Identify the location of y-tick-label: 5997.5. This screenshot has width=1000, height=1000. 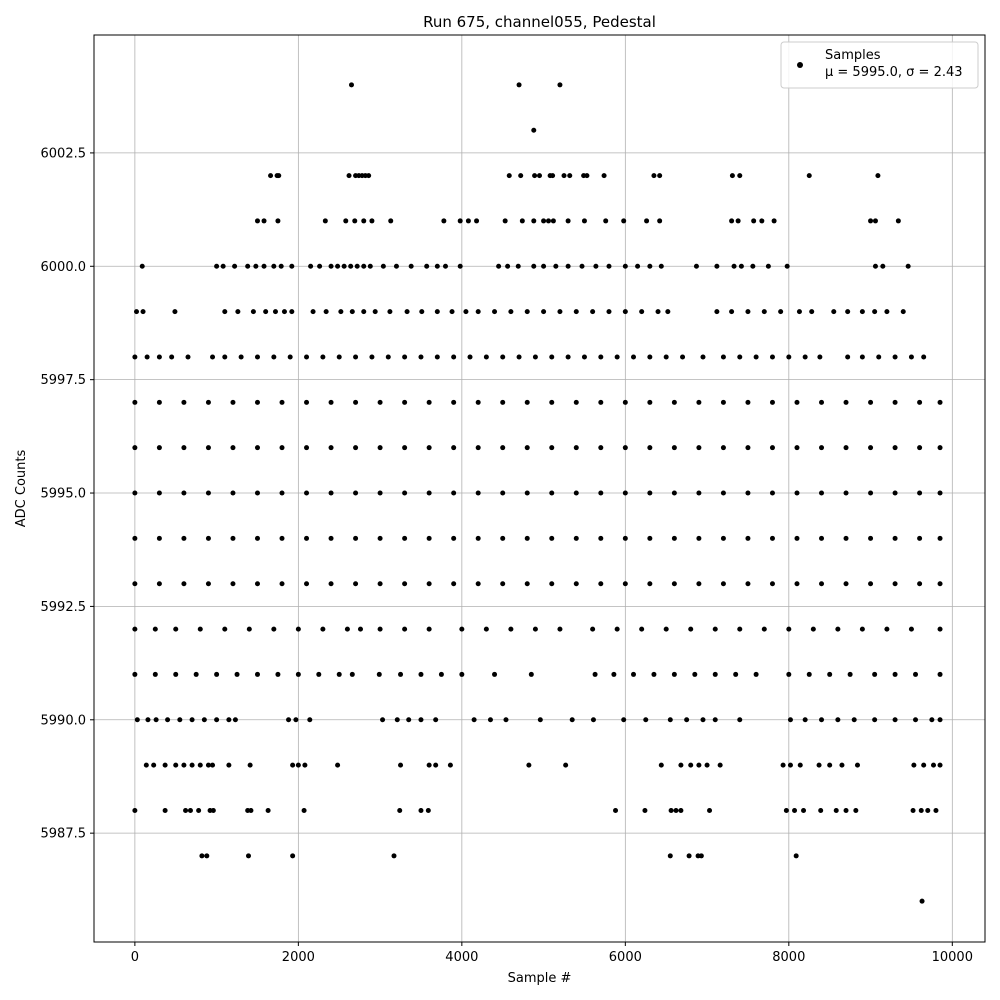
(64, 380).